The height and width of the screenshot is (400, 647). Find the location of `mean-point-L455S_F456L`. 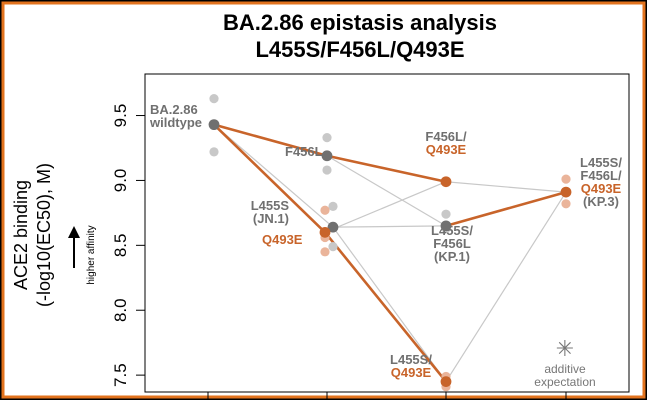

mean-point-L455S_F456L is located at coordinates (446, 226).